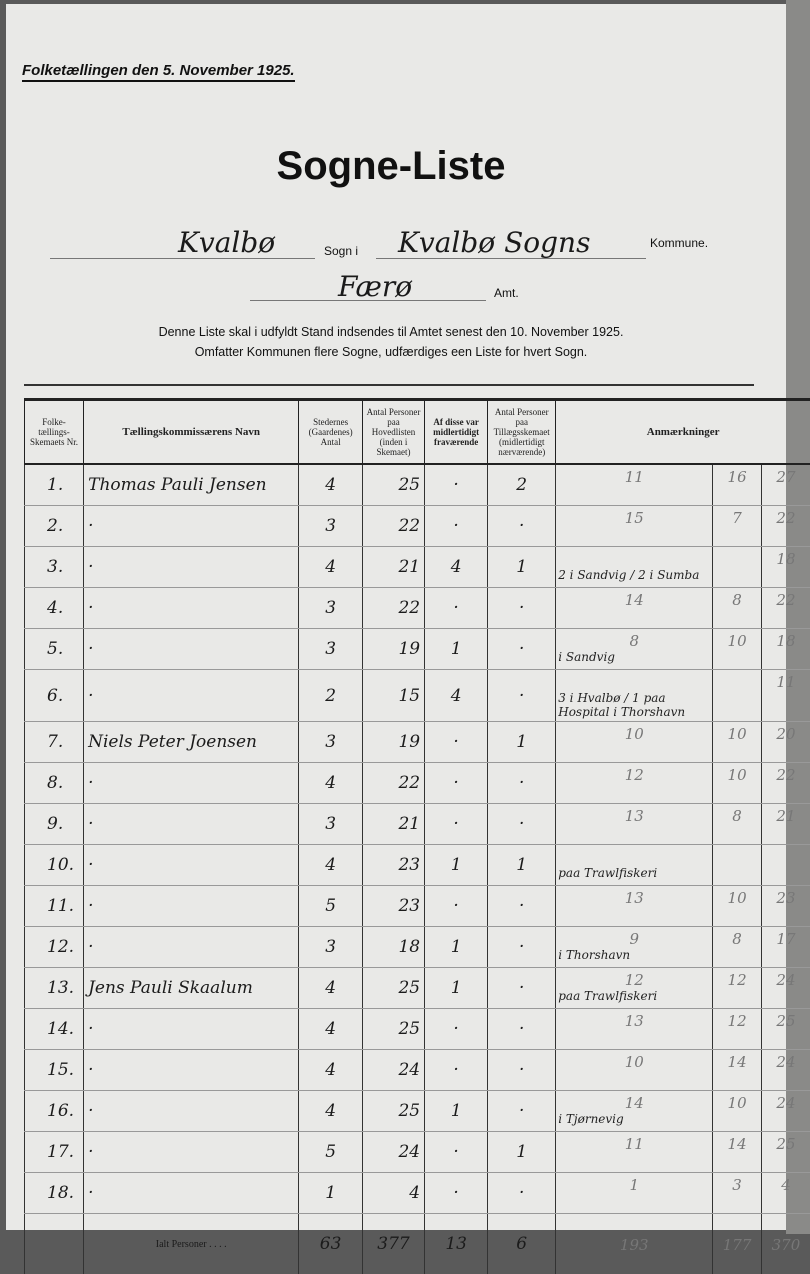 This screenshot has width=810, height=1274. What do you see at coordinates (634, 1103) in the screenshot?
I see `remark-a-value: 14` at bounding box center [634, 1103].